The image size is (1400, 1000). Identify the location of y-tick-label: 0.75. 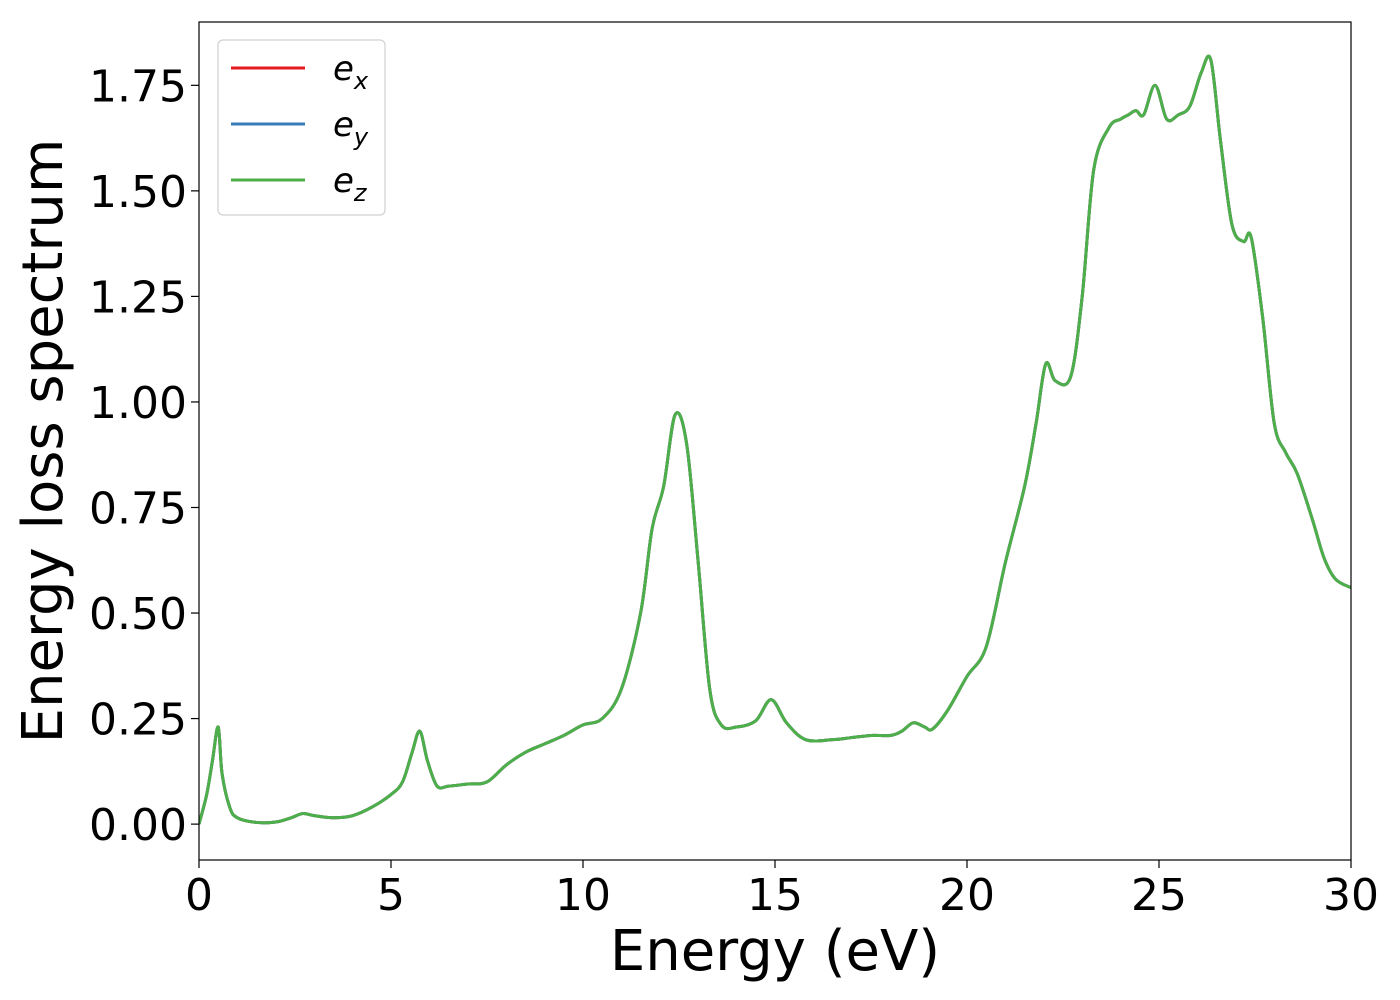
(138, 508).